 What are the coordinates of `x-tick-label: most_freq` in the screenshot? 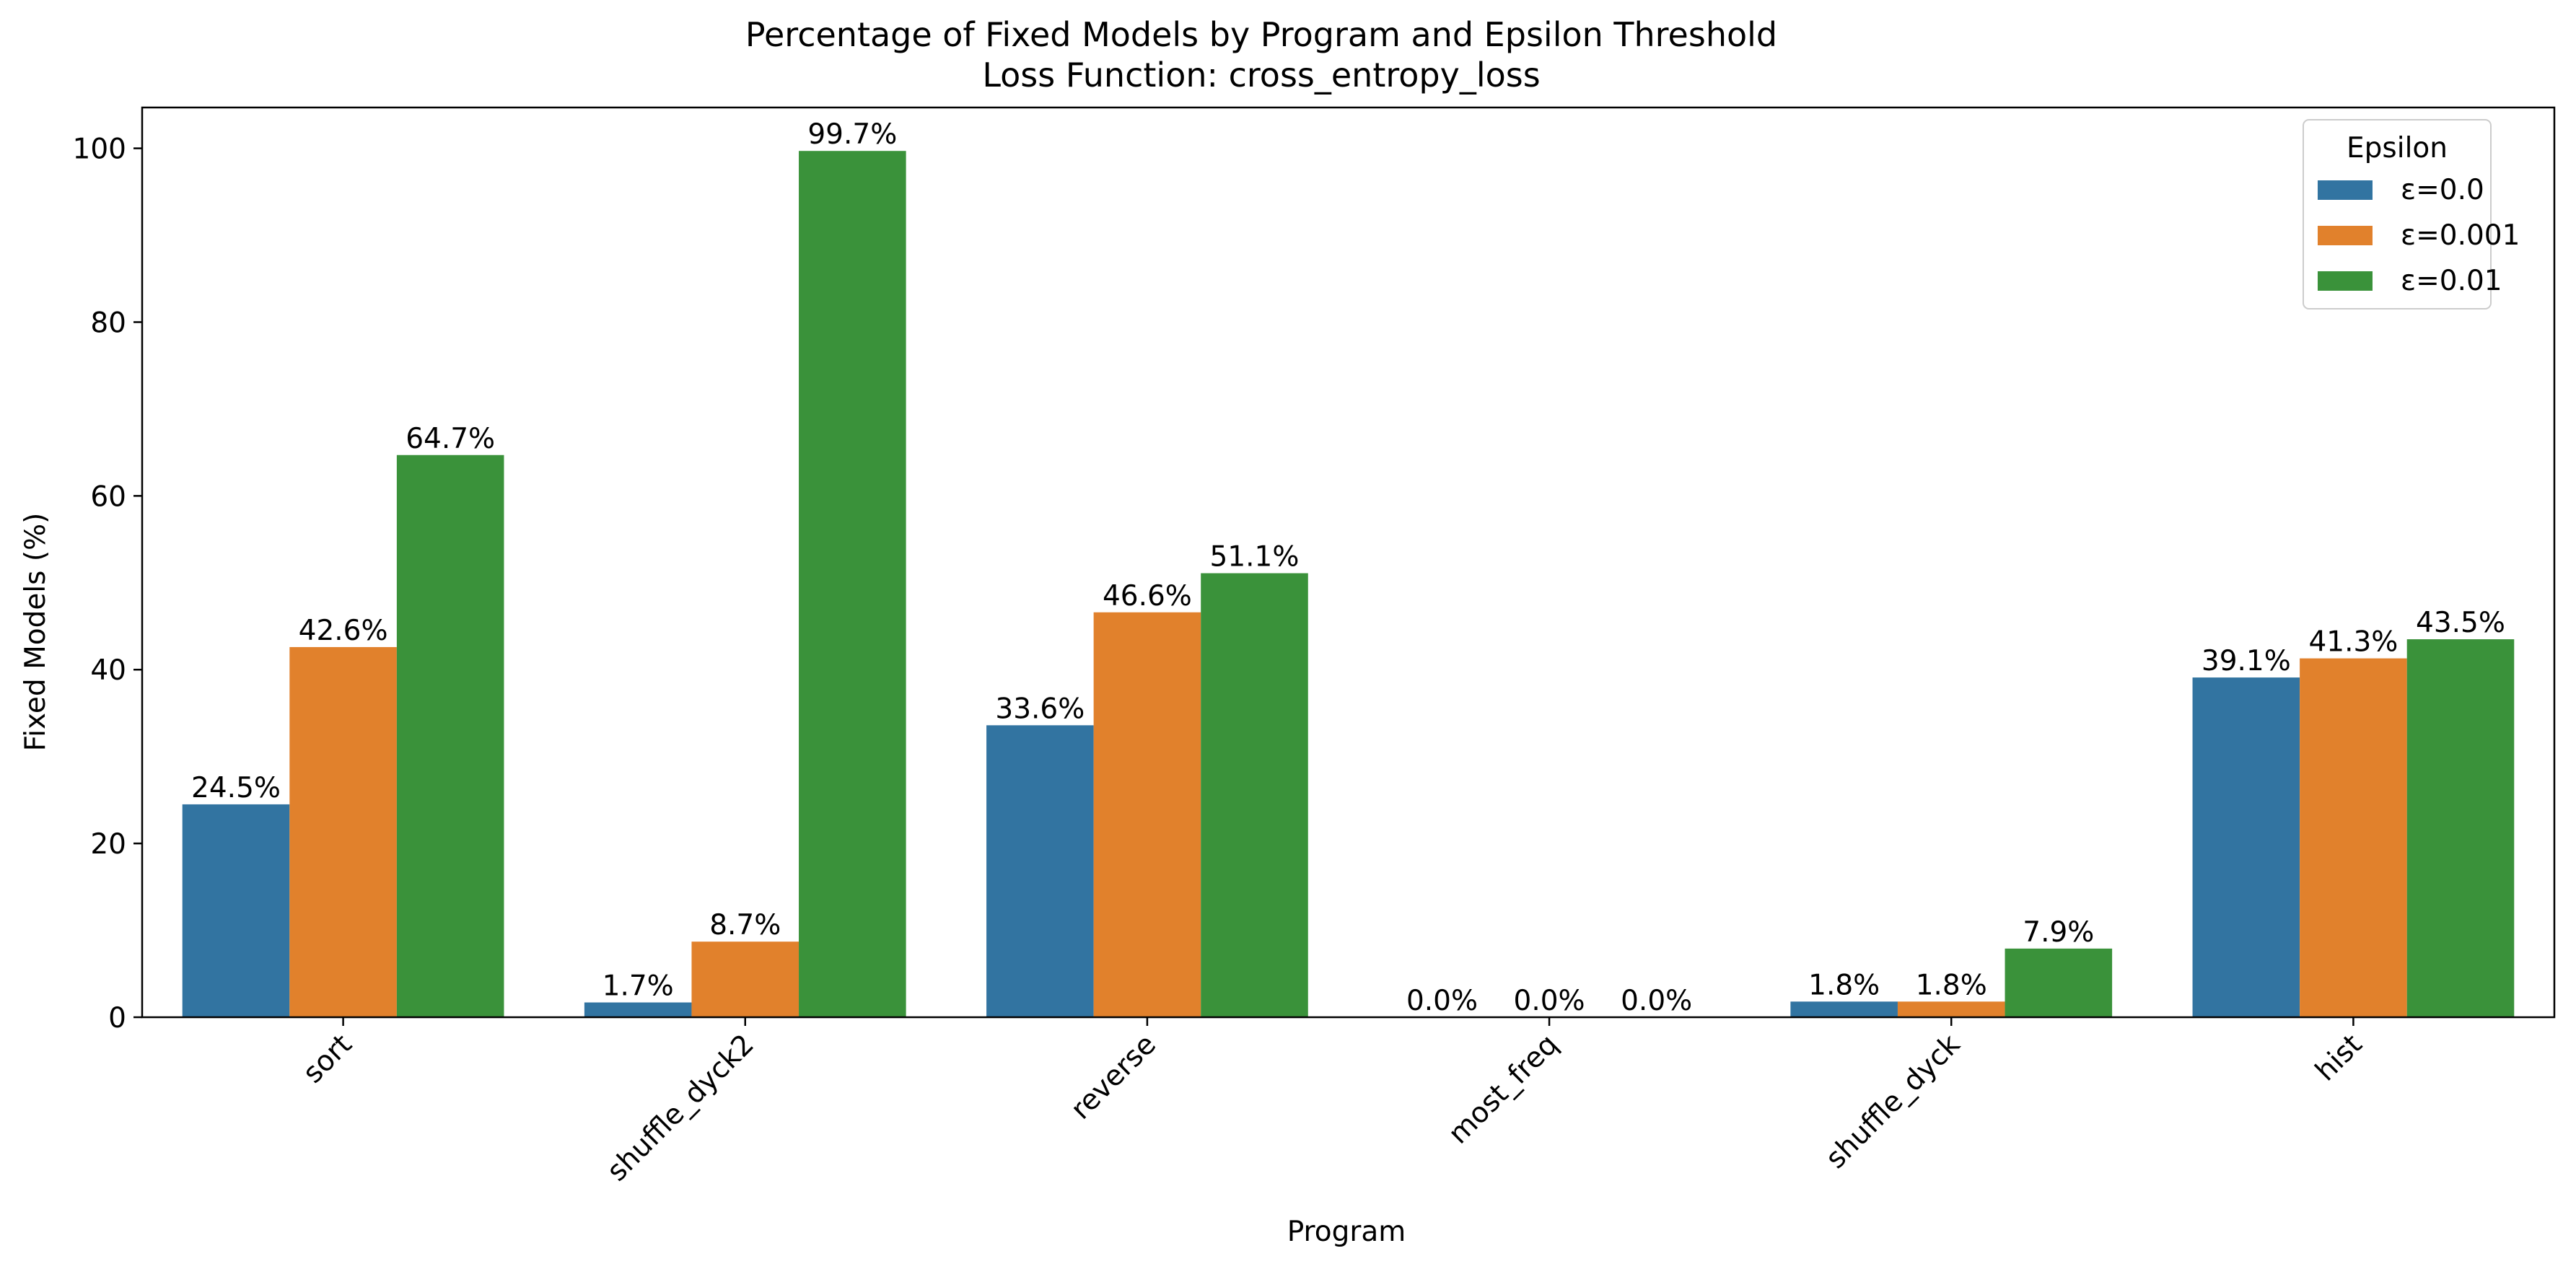 It's located at (1503, 1089).